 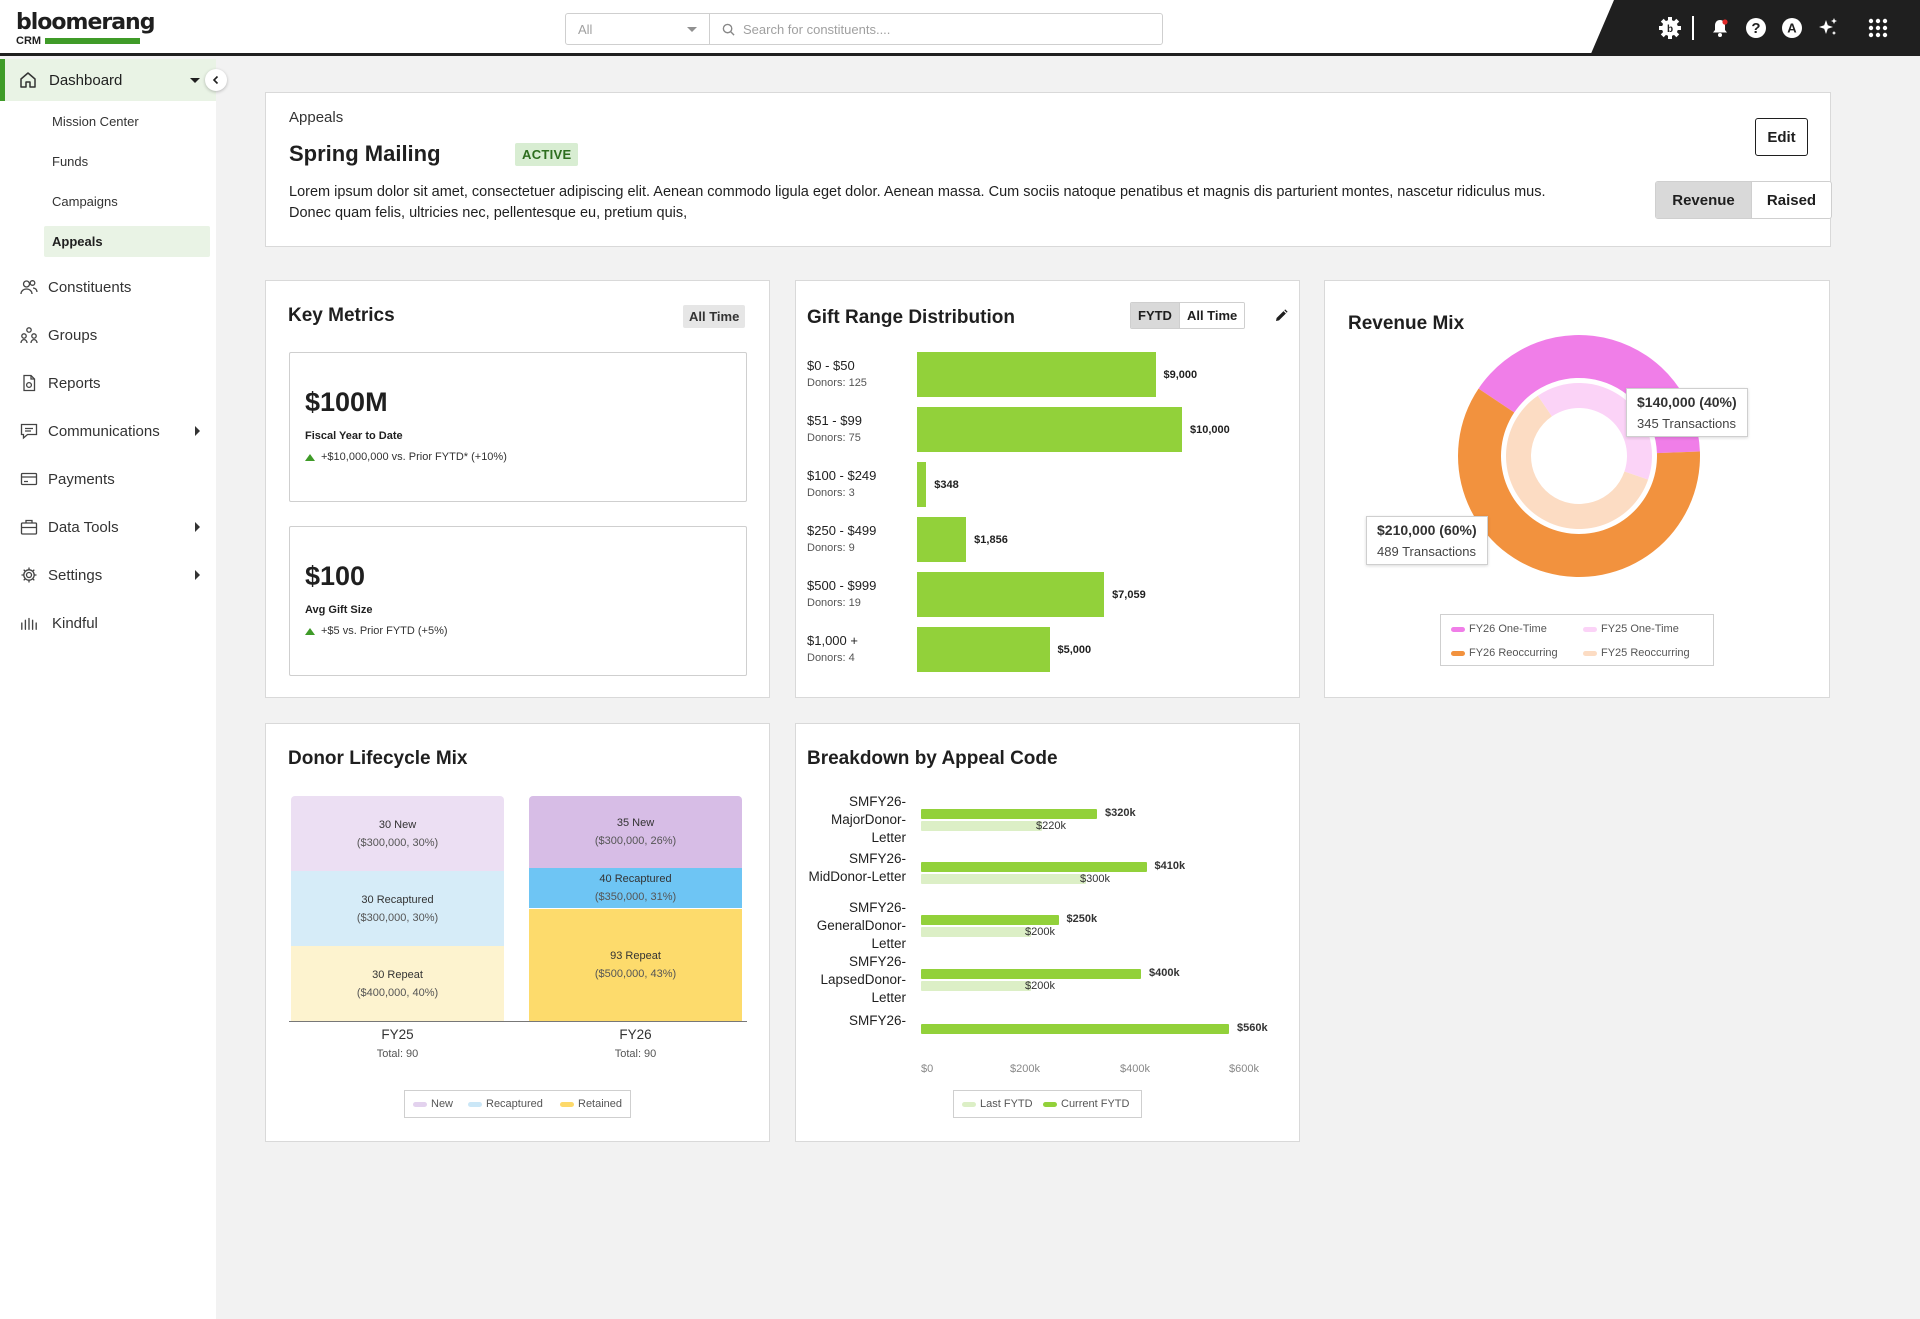 I want to click on metric-label: Fiscal Year to Date, so click(x=354, y=436).